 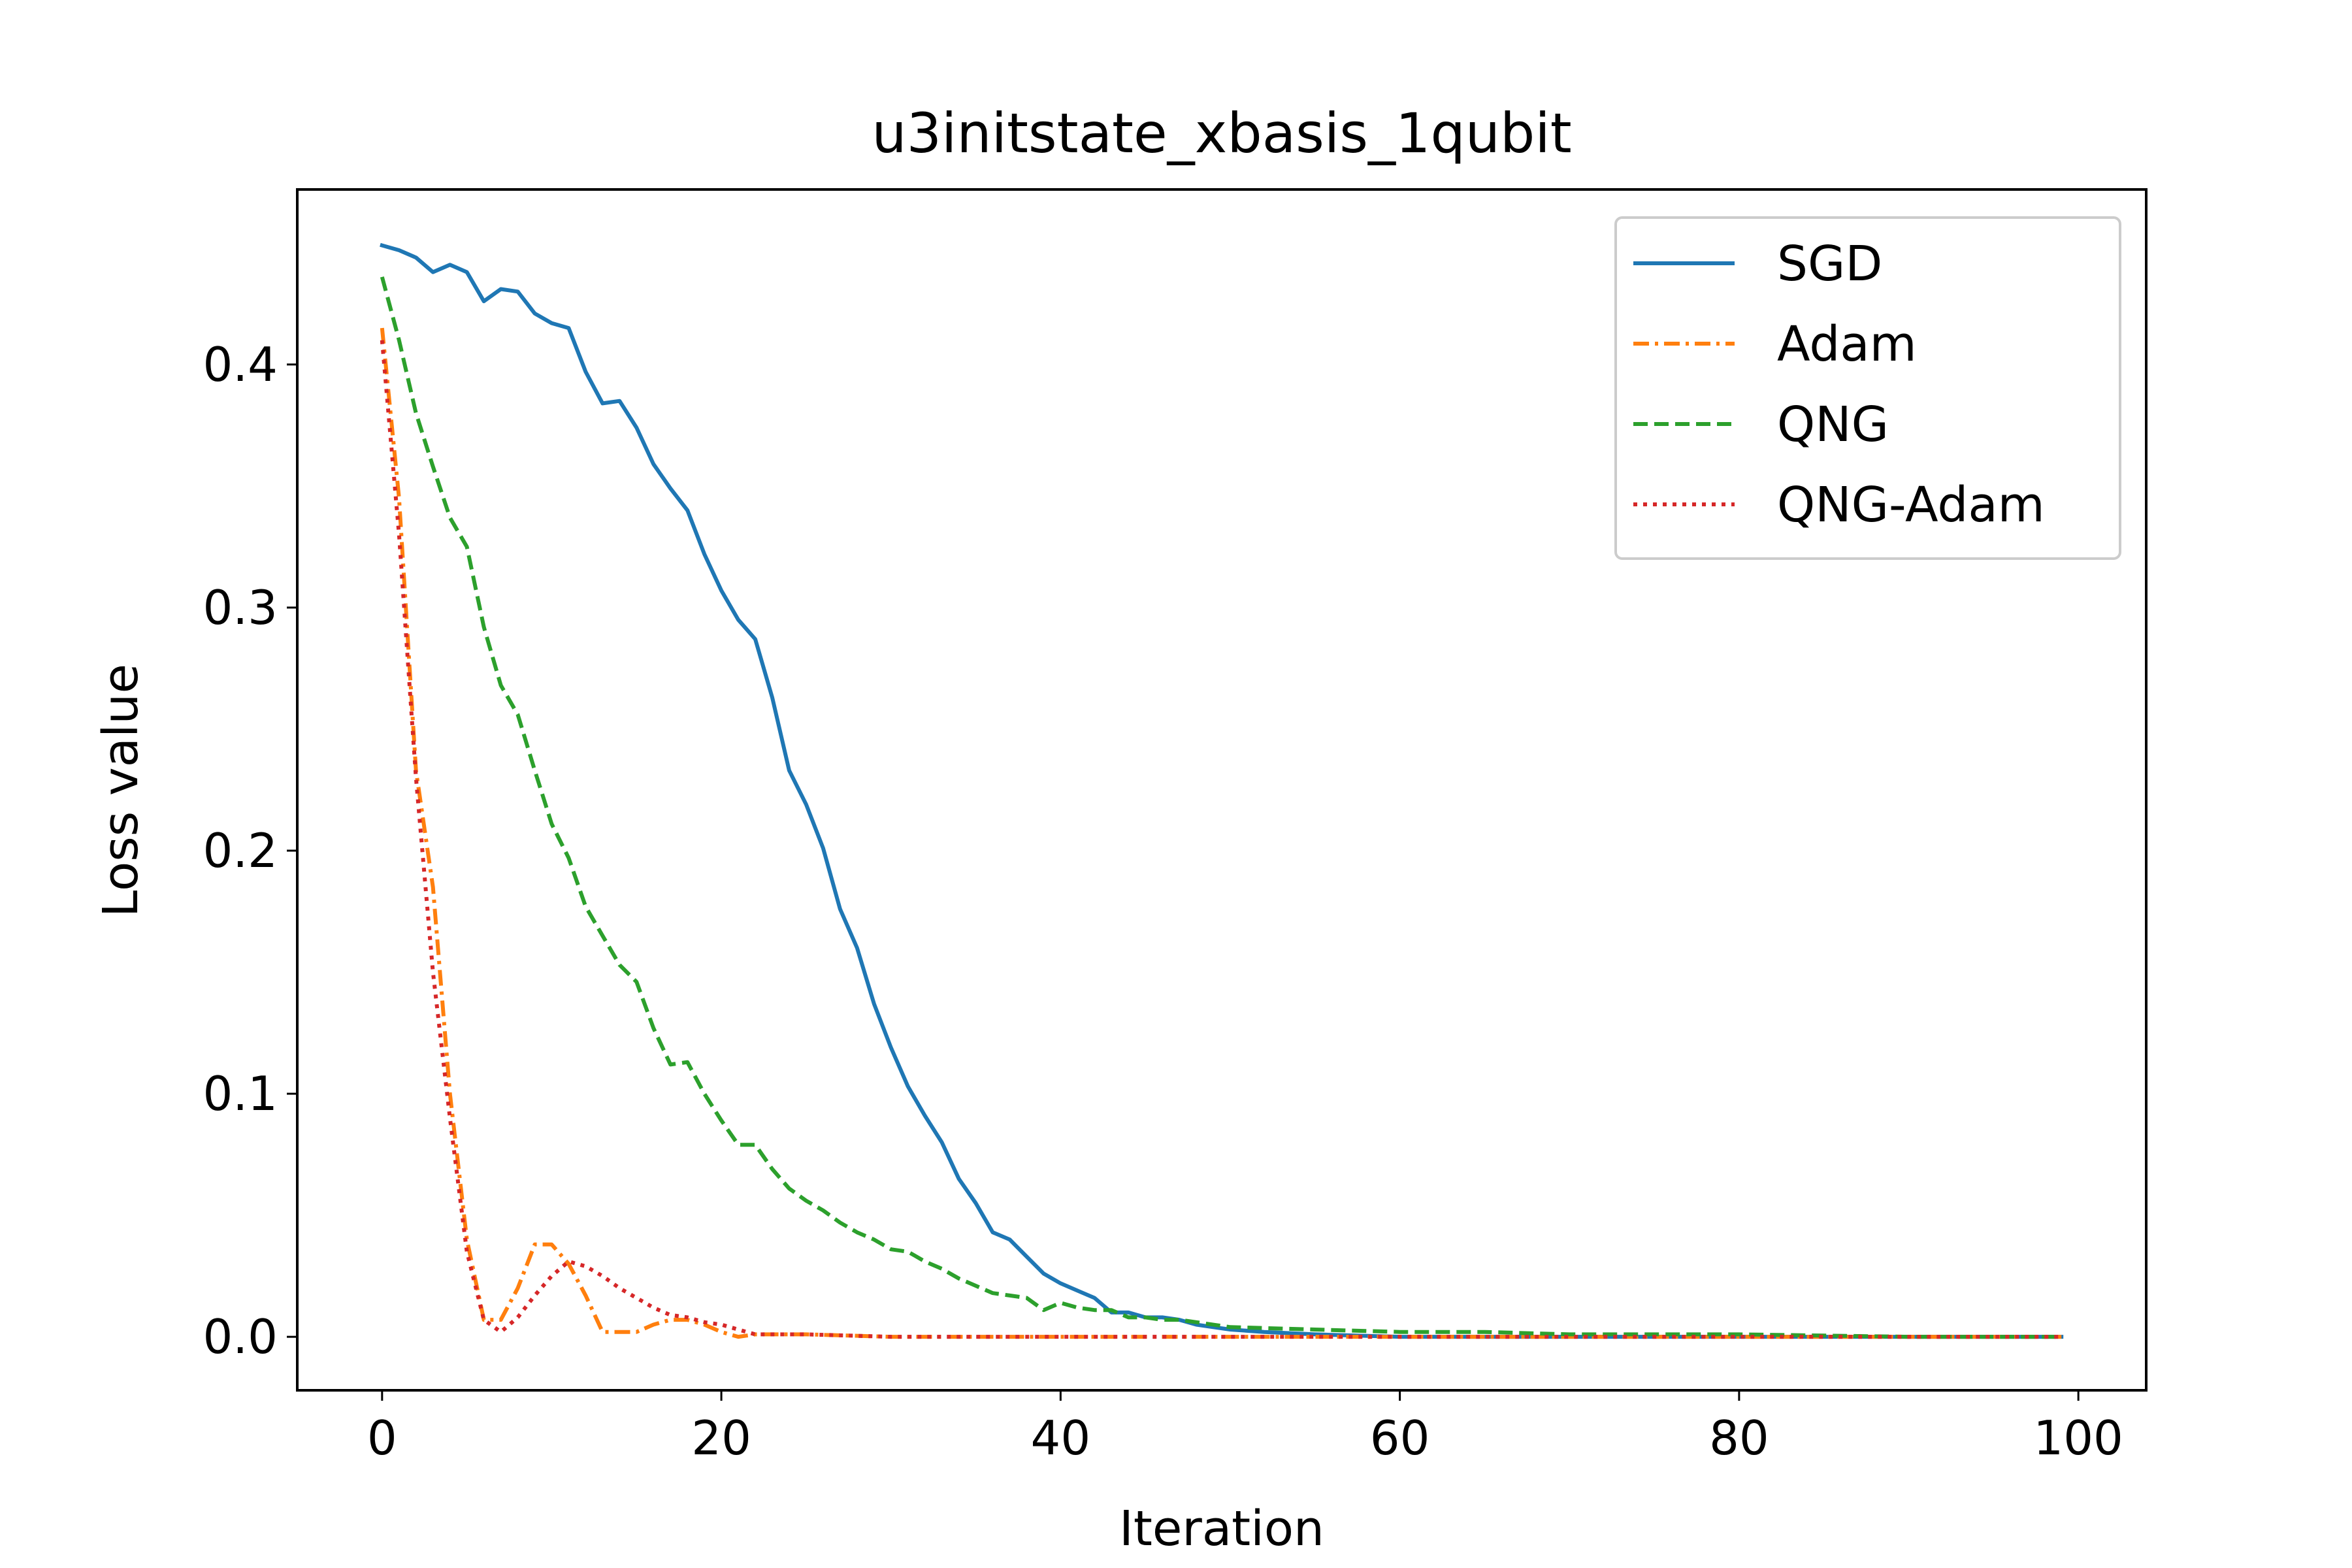 What do you see at coordinates (240, 607) in the screenshot?
I see `y-tick-label: 0.3` at bounding box center [240, 607].